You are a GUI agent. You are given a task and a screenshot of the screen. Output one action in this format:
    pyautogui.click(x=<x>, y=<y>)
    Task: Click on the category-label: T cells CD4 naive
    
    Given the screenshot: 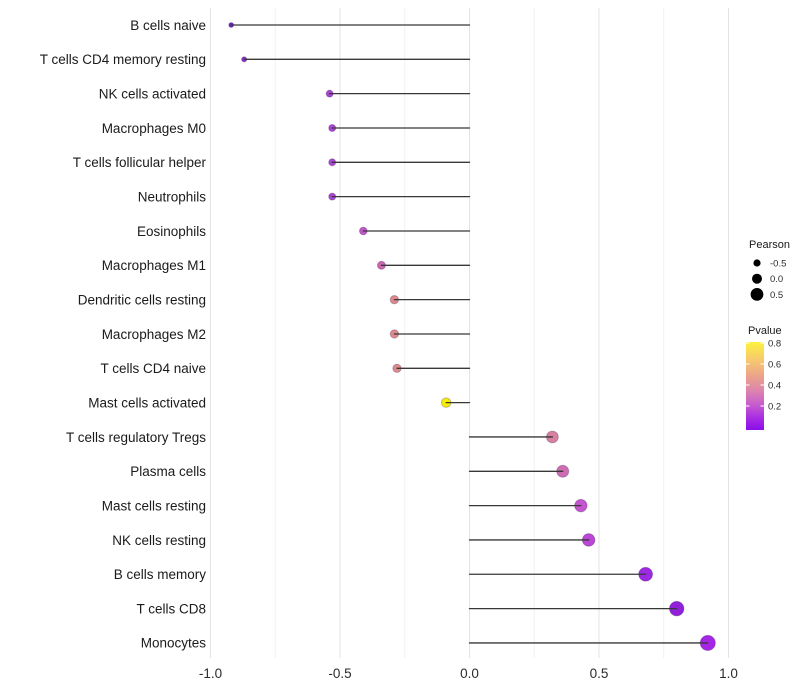 What is the action you would take?
    pyautogui.click(x=153, y=368)
    